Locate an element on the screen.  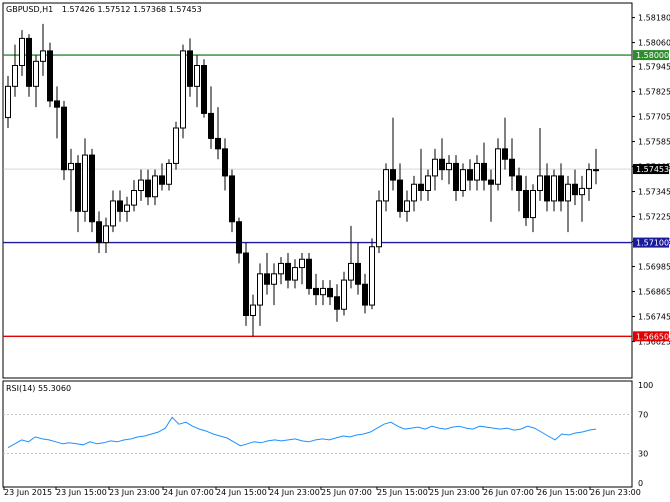
price-tick-label: 1.56985 is located at coordinates (654, 267).